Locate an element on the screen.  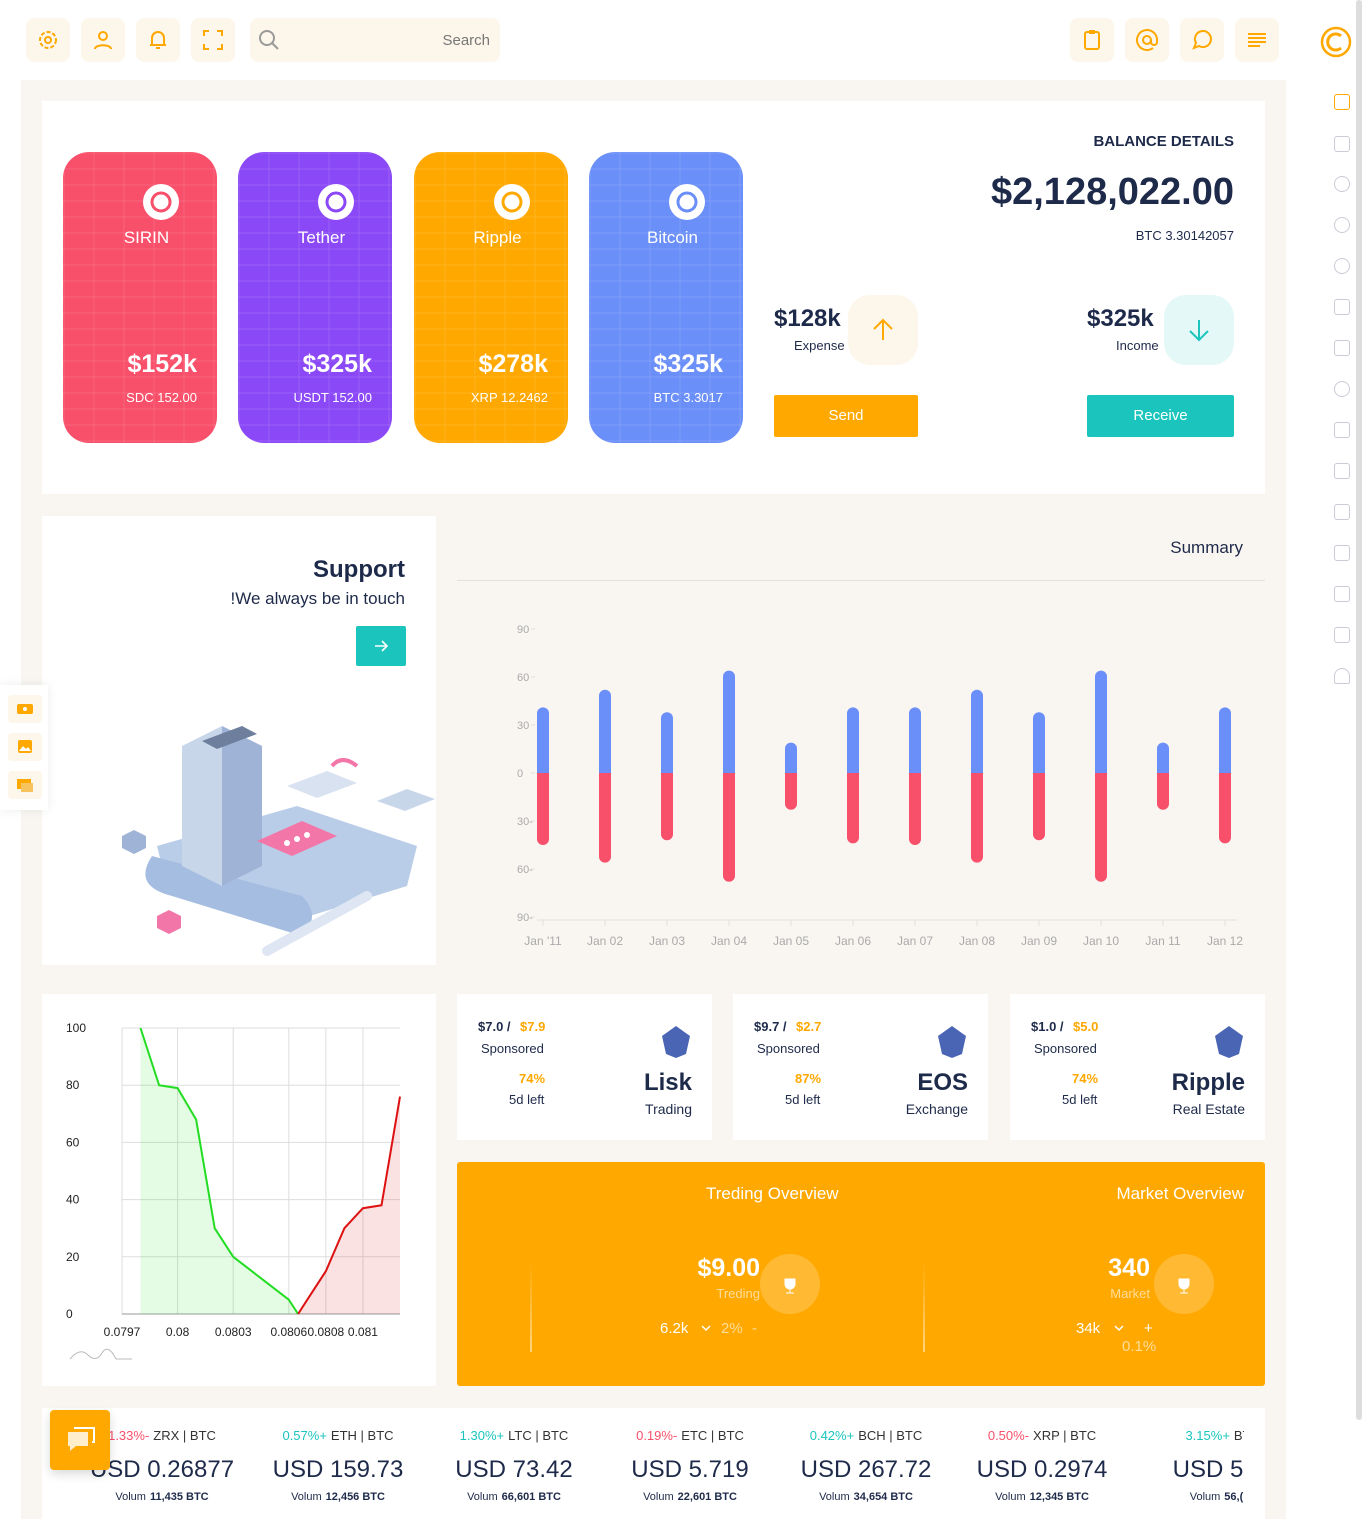
trading-change: 2% is located at coordinates (732, 1328).